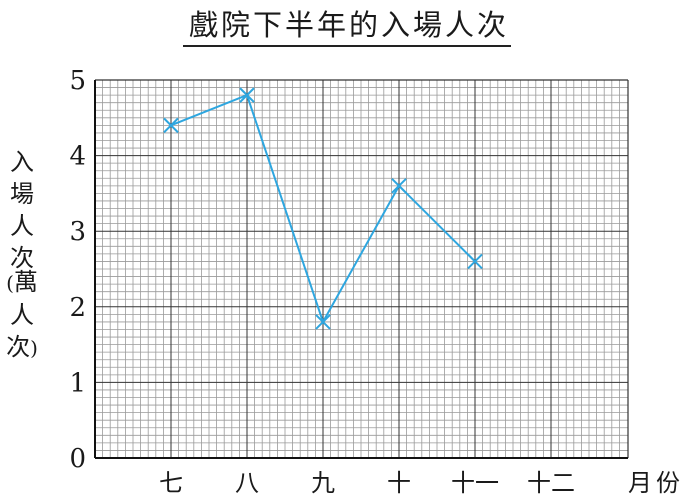 This screenshot has width=694, height=496. I want to click on y-axis-unit: (萬 人 次), so click(22, 315).